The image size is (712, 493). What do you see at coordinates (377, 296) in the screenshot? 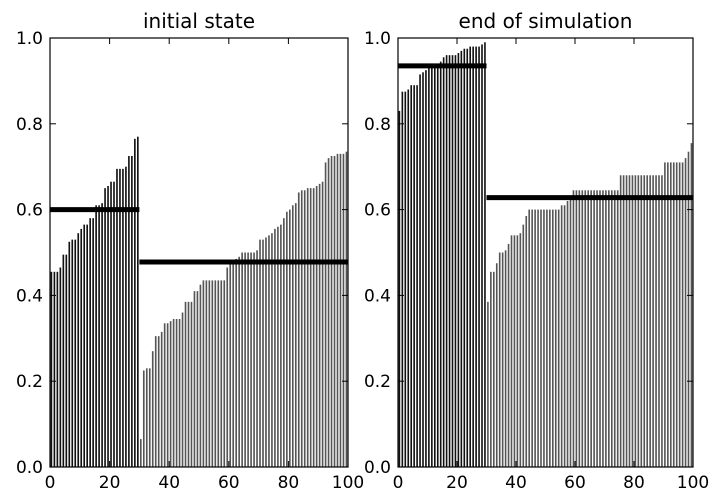
I see `y-tick-label: 0.4` at bounding box center [377, 296].